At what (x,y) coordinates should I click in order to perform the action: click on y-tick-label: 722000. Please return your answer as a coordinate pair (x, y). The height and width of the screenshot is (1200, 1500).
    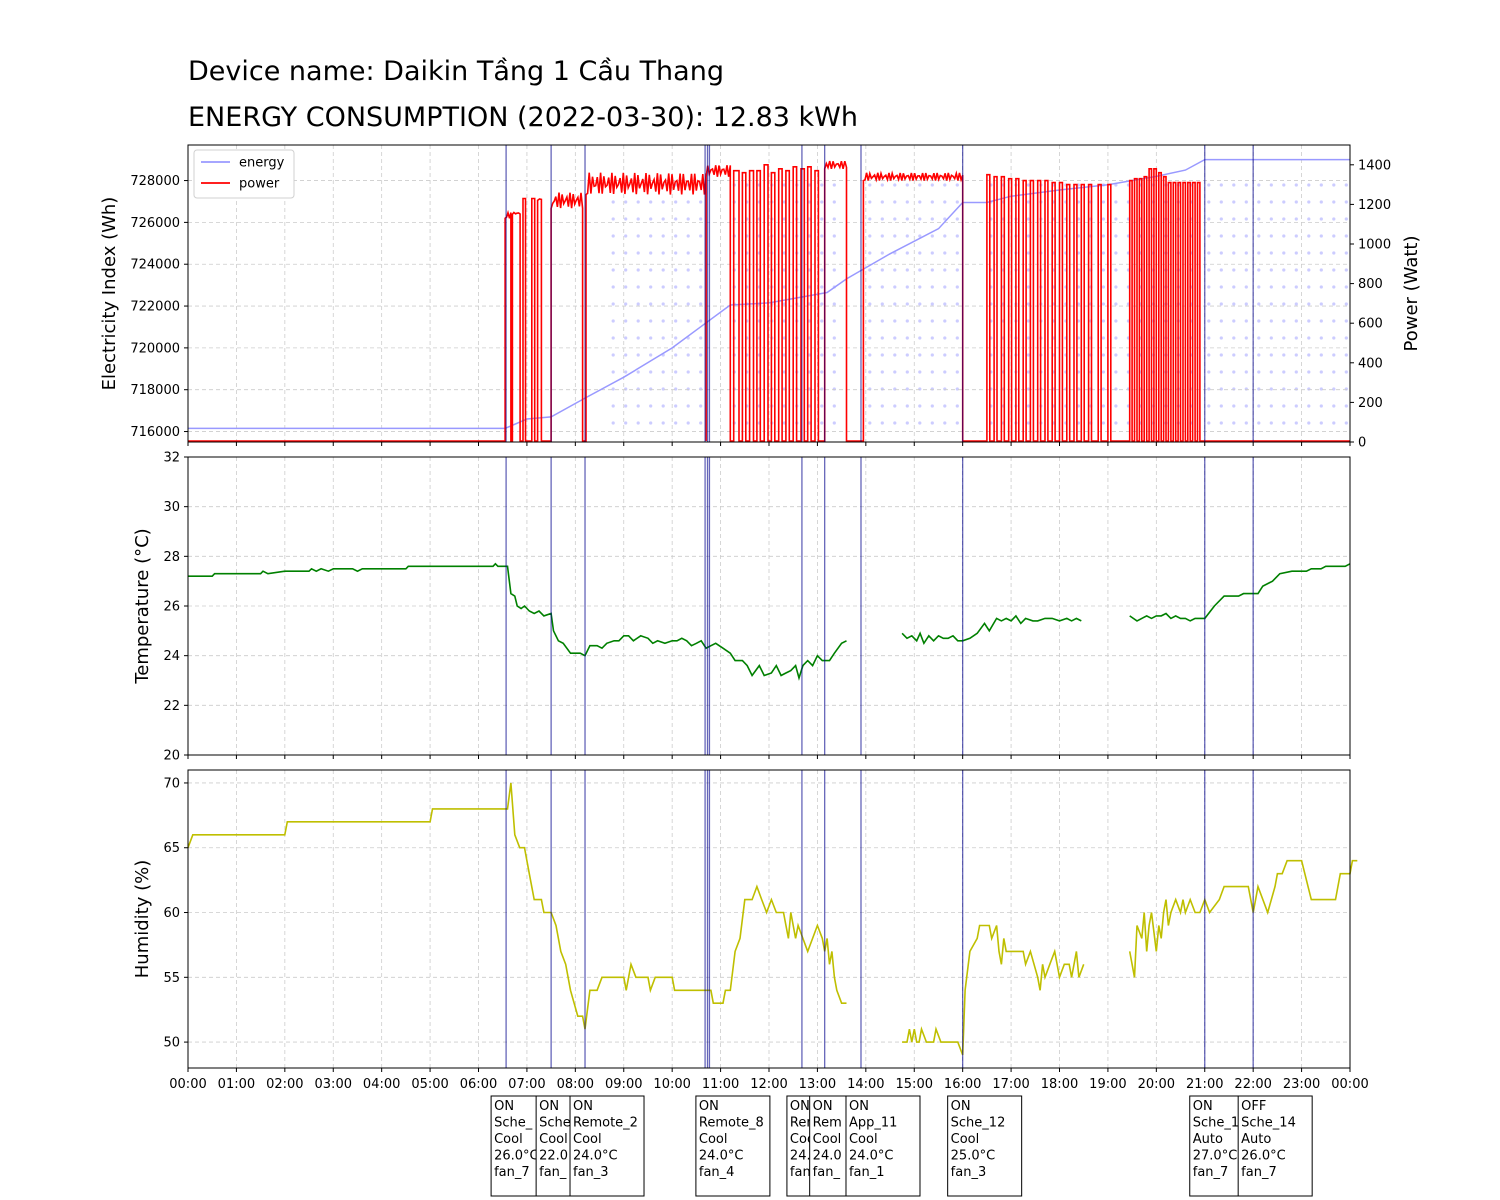
    Looking at the image, I should click on (155, 307).